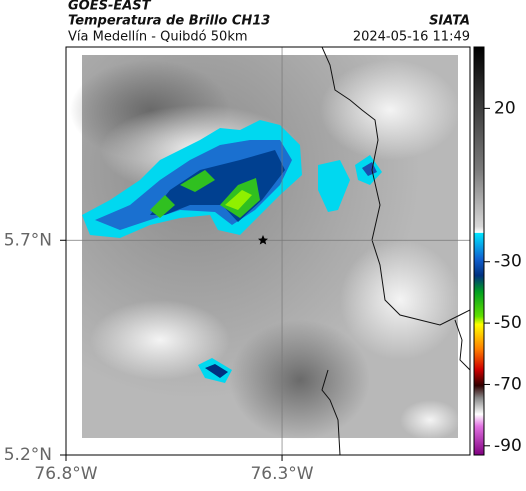  What do you see at coordinates (281, 474) in the screenshot?
I see `x-tick-label: 76.3°W` at bounding box center [281, 474].